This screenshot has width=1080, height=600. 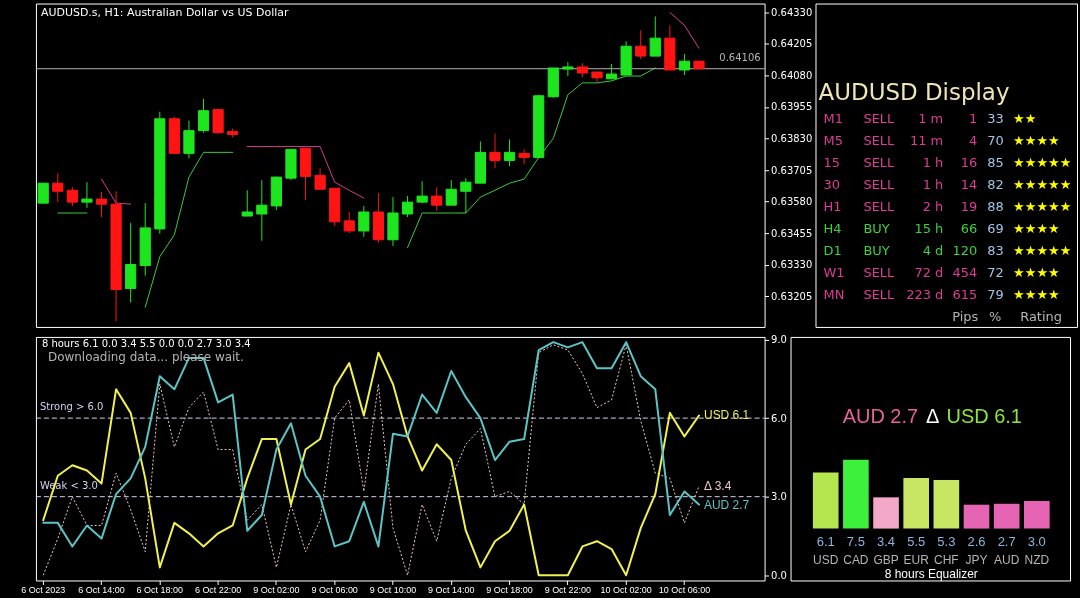 What do you see at coordinates (779, 497) in the screenshot?
I see `y-tick-label: 3.0` at bounding box center [779, 497].